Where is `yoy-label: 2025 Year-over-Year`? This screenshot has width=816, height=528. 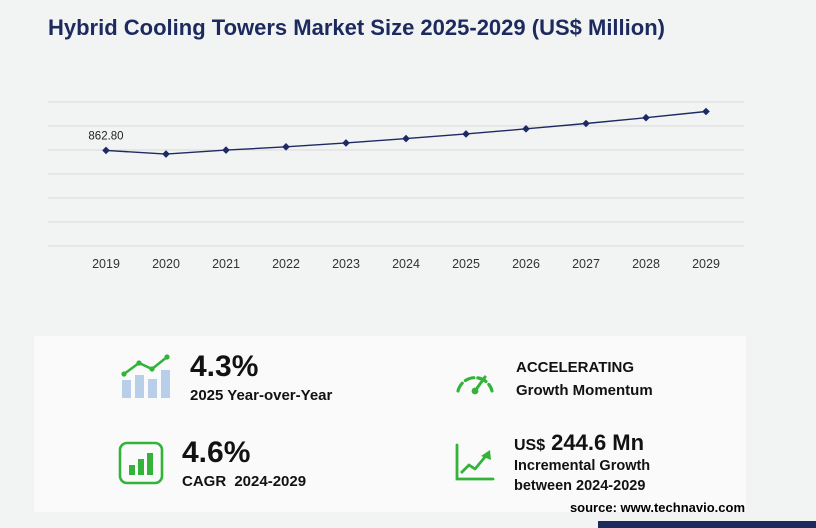
yoy-label: 2025 Year-over-Year is located at coordinates (261, 395).